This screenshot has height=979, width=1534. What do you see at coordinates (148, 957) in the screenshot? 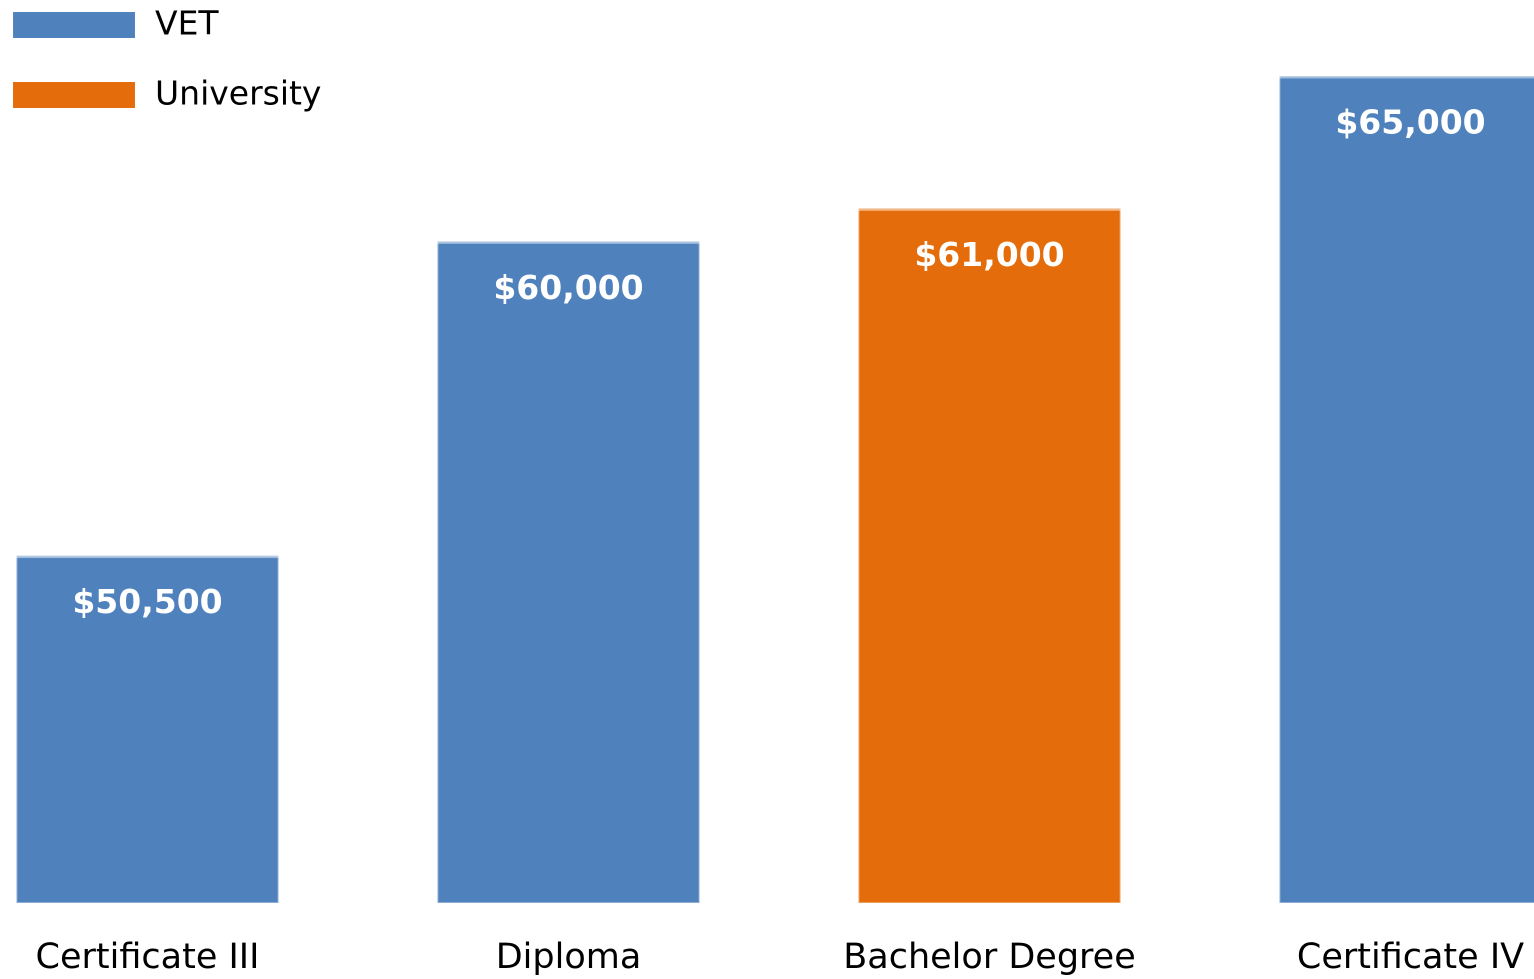
I see `x-tick-label: Certificate III` at bounding box center [148, 957].